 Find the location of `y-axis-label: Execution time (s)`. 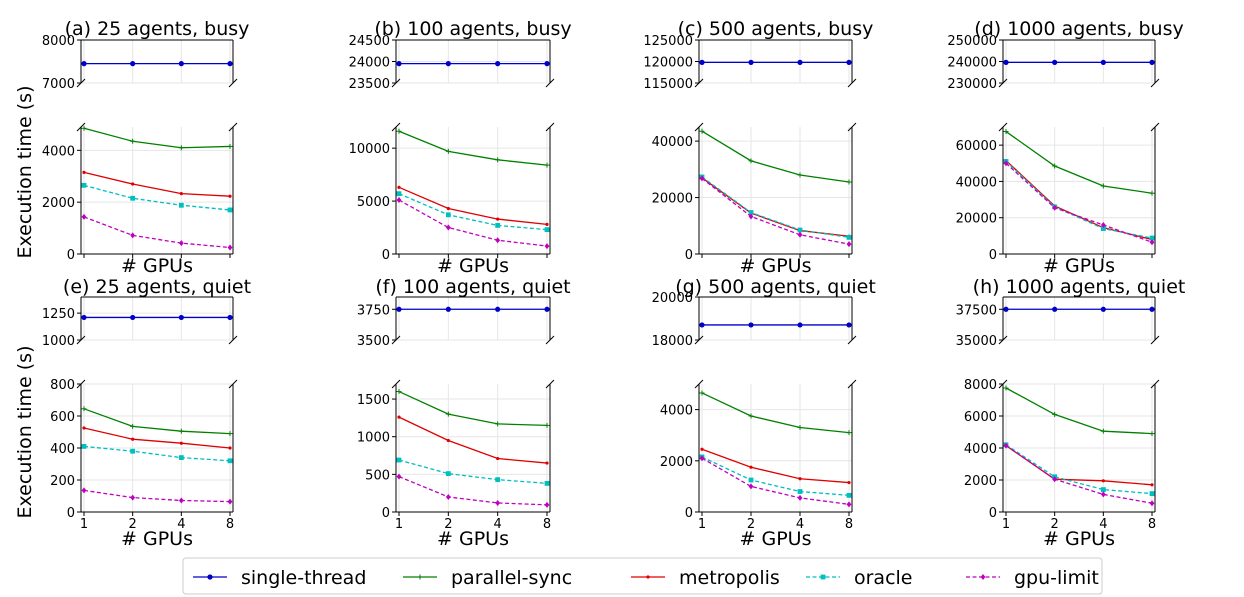

y-axis-label: Execution time (s) is located at coordinates (25, 432).